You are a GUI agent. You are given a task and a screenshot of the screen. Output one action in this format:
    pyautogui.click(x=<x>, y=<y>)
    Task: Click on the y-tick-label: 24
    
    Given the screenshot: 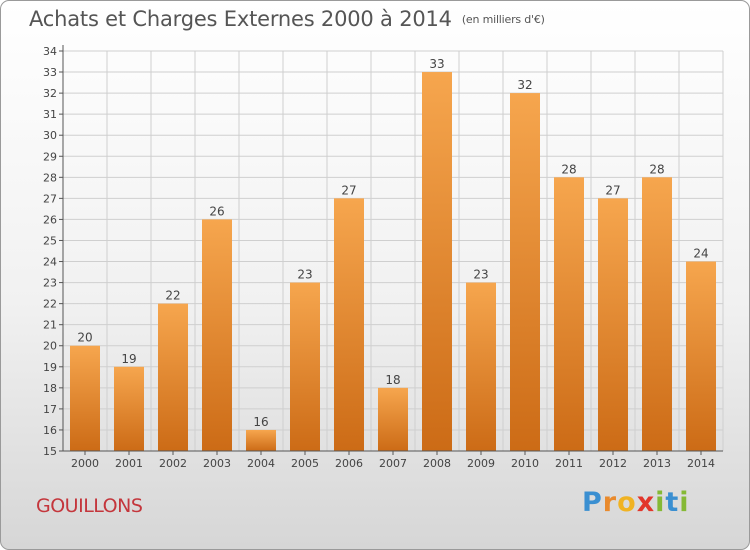 What is the action you would take?
    pyautogui.click(x=50, y=262)
    